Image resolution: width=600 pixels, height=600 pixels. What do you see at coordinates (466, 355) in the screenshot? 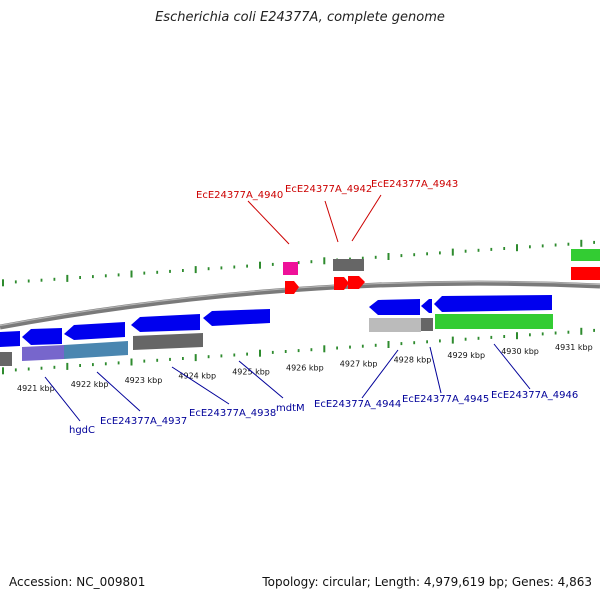
I see `scale-label: 4929 kbp` at bounding box center [466, 355].